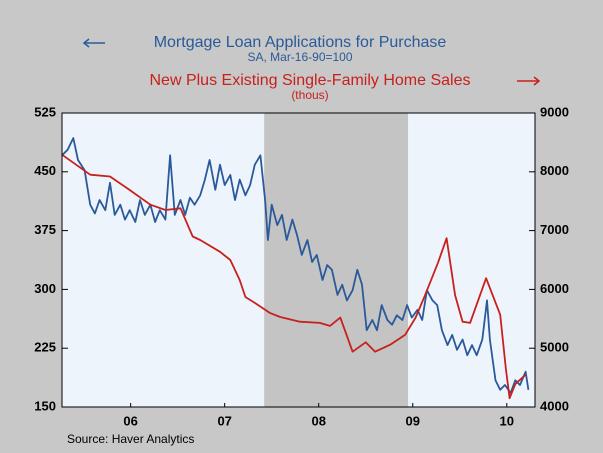 The height and width of the screenshot is (453, 603). Describe the element at coordinates (554, 347) in the screenshot. I see `y2-tick-label: 5000` at that location.